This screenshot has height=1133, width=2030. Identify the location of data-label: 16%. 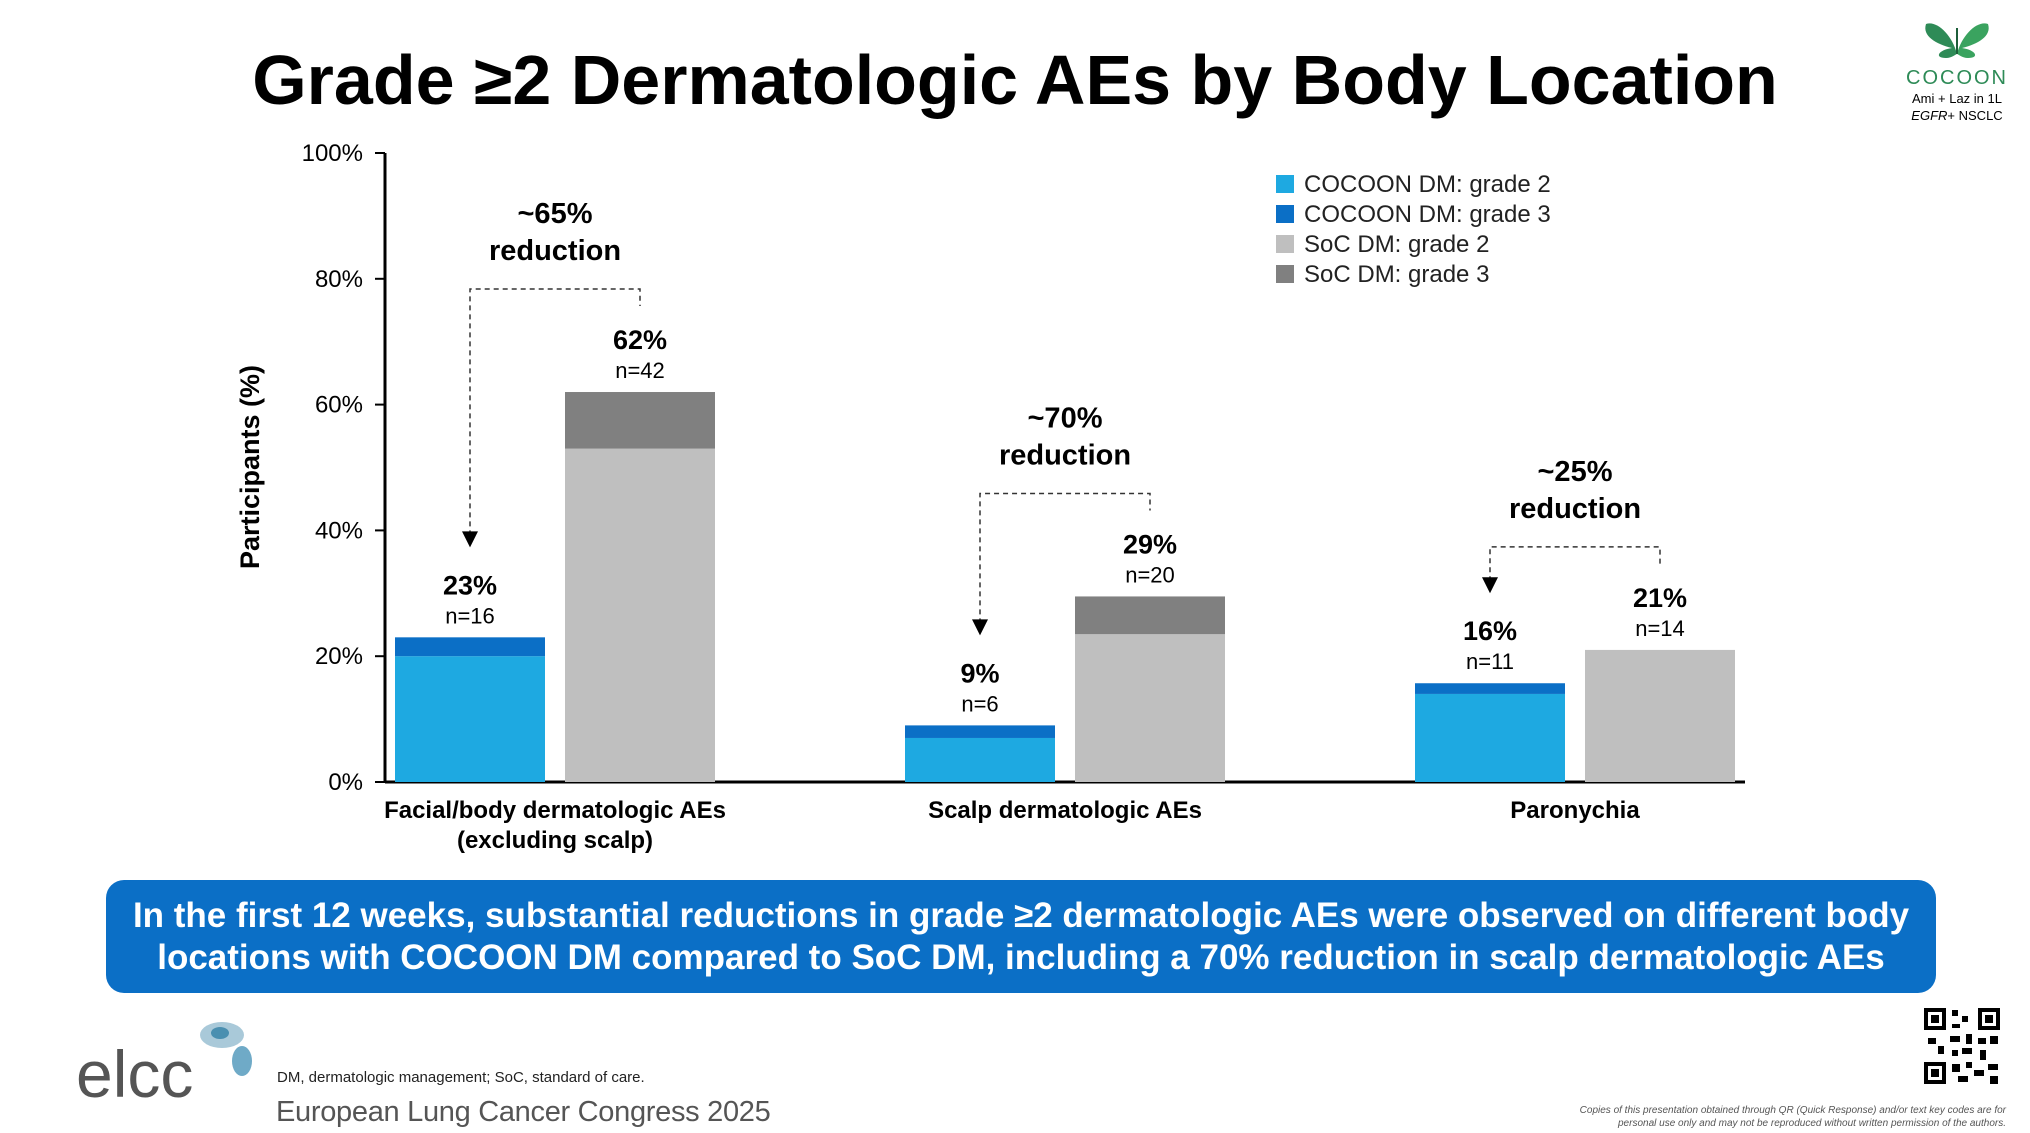
(1490, 631).